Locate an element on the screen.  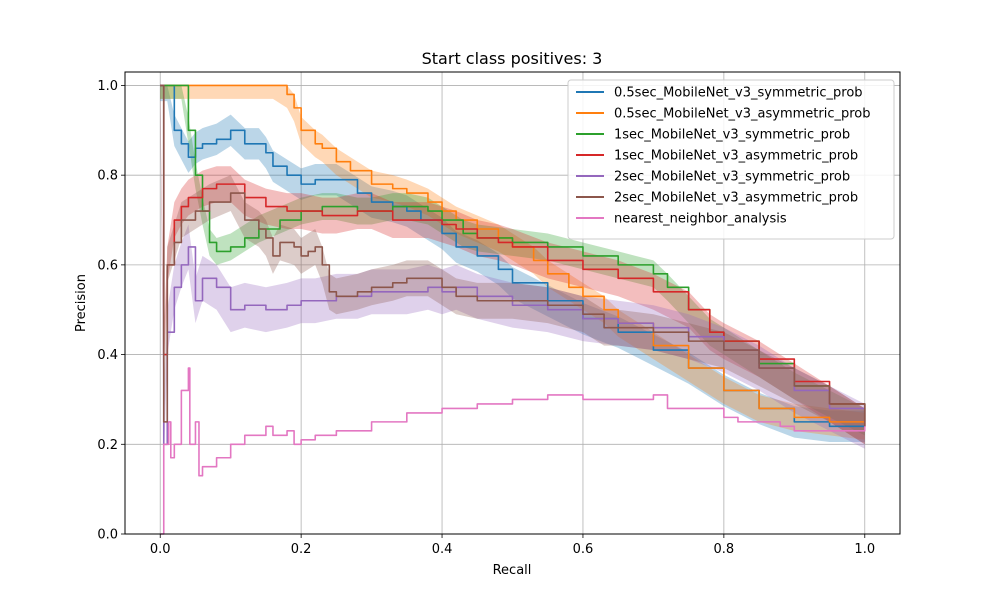
y-tick-label: 0.4 is located at coordinates (107, 355).